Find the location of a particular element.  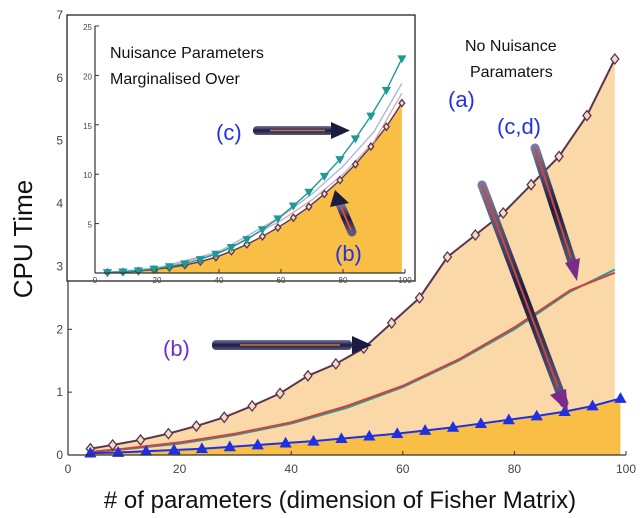

arrow-c-d is located at coordinates (555, 212).